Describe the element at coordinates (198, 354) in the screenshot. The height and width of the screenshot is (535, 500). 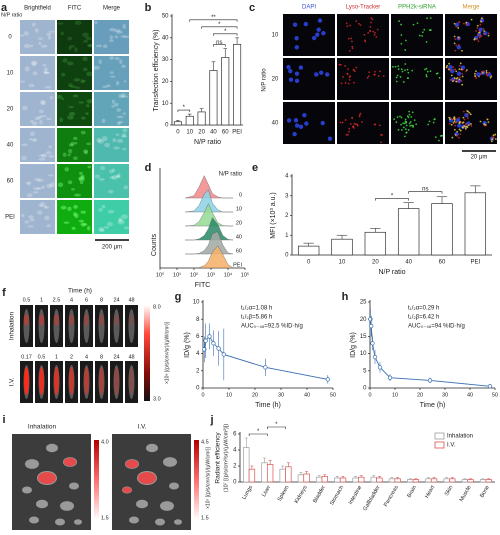
I see `y-tick-label: 4` at that location.